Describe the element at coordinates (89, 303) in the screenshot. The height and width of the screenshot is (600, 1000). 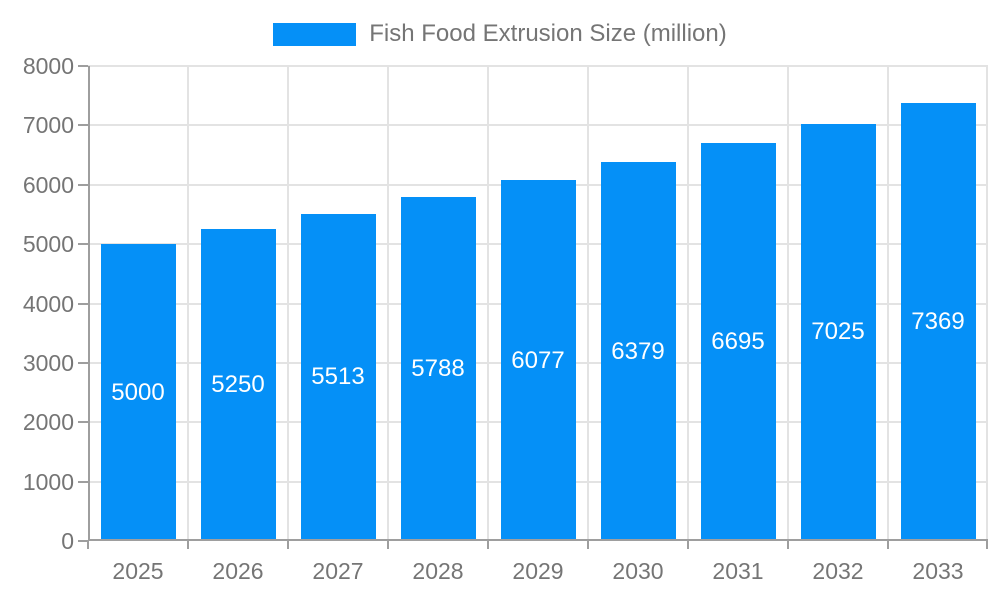
I see `y-axis-line` at that location.